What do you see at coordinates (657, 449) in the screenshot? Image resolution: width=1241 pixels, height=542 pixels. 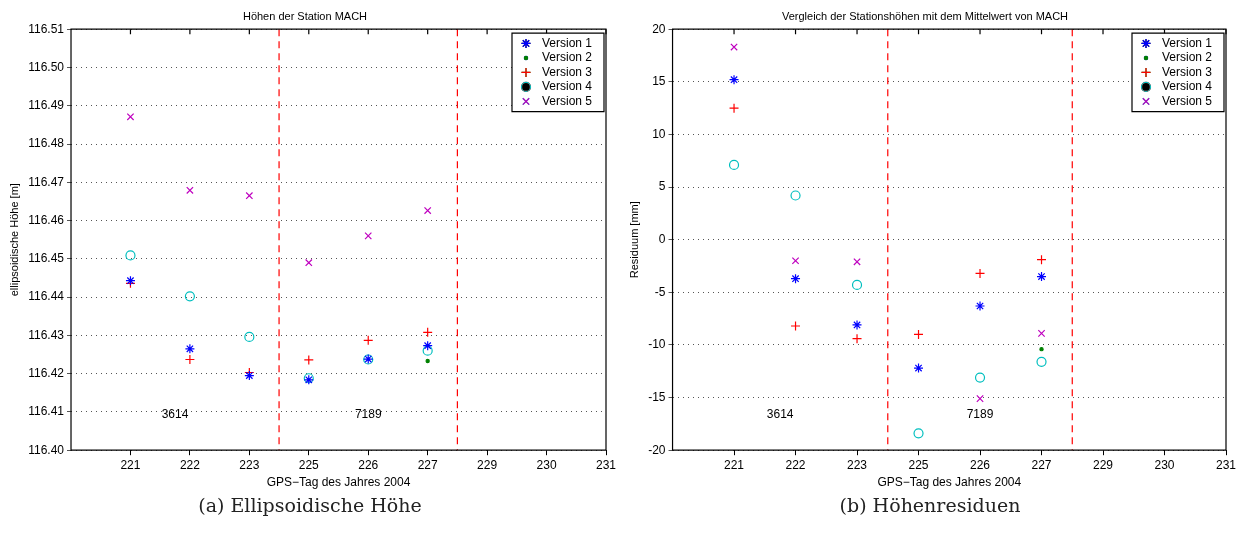 I see `y-tick-label: -20` at bounding box center [657, 449].